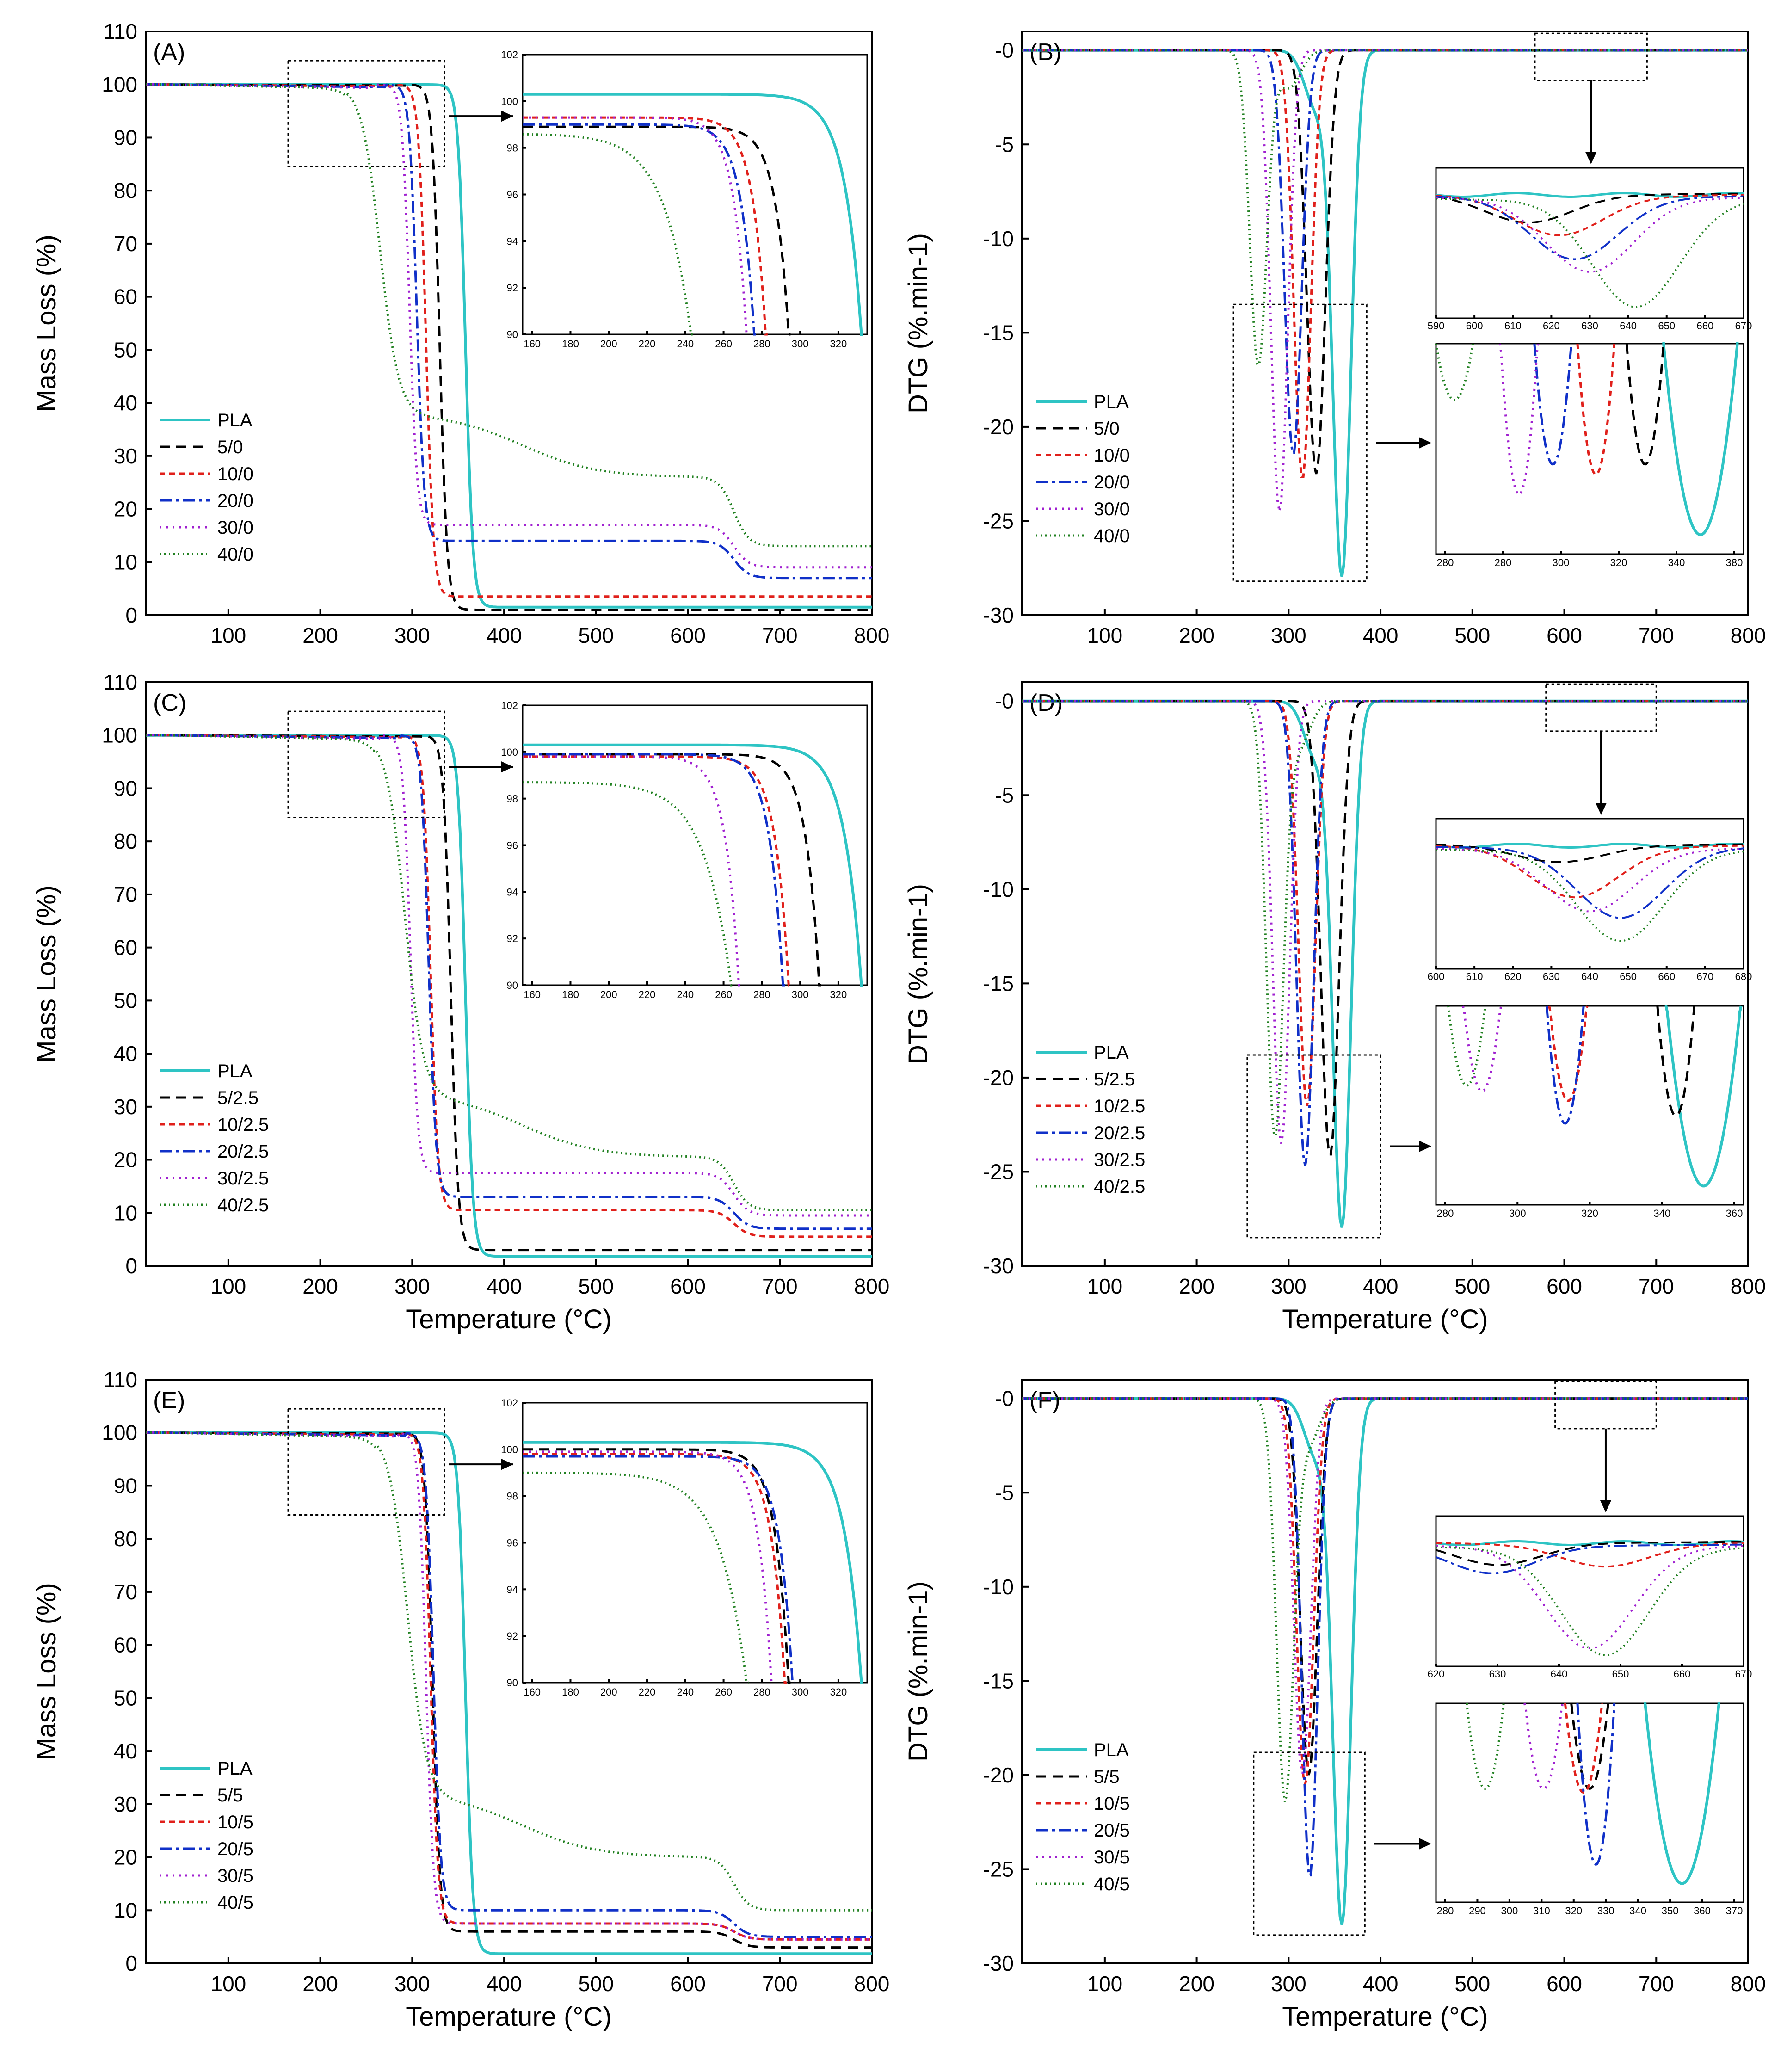 This screenshot has width=1787, height=2072. I want to click on inset-small-series-30/5, so click(1590, 1597).